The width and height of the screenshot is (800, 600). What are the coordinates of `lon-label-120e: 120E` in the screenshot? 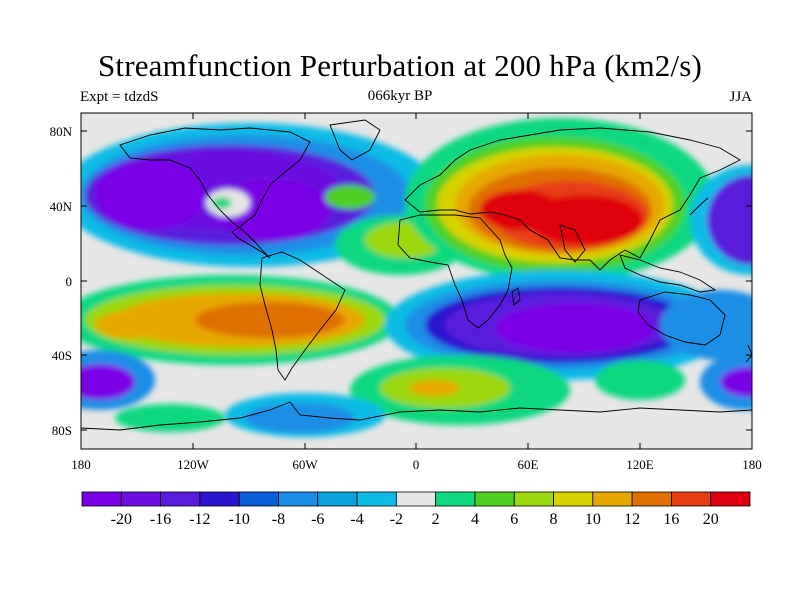 It's located at (640, 464).